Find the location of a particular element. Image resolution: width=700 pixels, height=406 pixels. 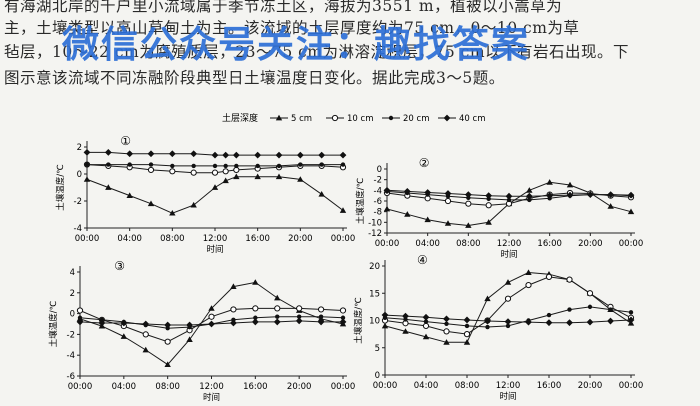

y-tick-label: 4 is located at coordinates (72, 273).